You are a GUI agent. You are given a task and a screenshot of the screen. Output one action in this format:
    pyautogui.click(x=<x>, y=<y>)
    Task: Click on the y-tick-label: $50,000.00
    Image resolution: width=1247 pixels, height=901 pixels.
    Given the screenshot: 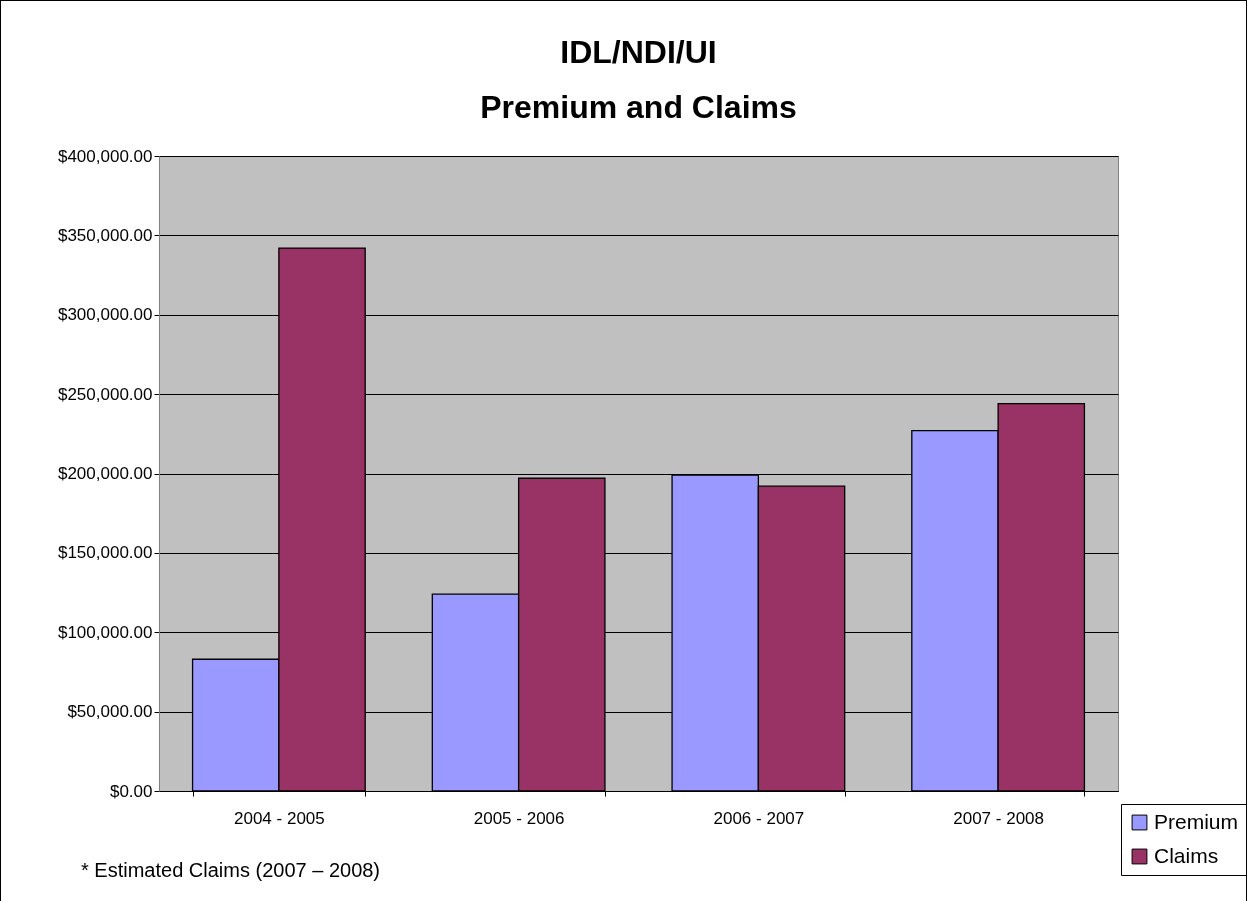 What is the action you would take?
    pyautogui.click(x=110, y=712)
    